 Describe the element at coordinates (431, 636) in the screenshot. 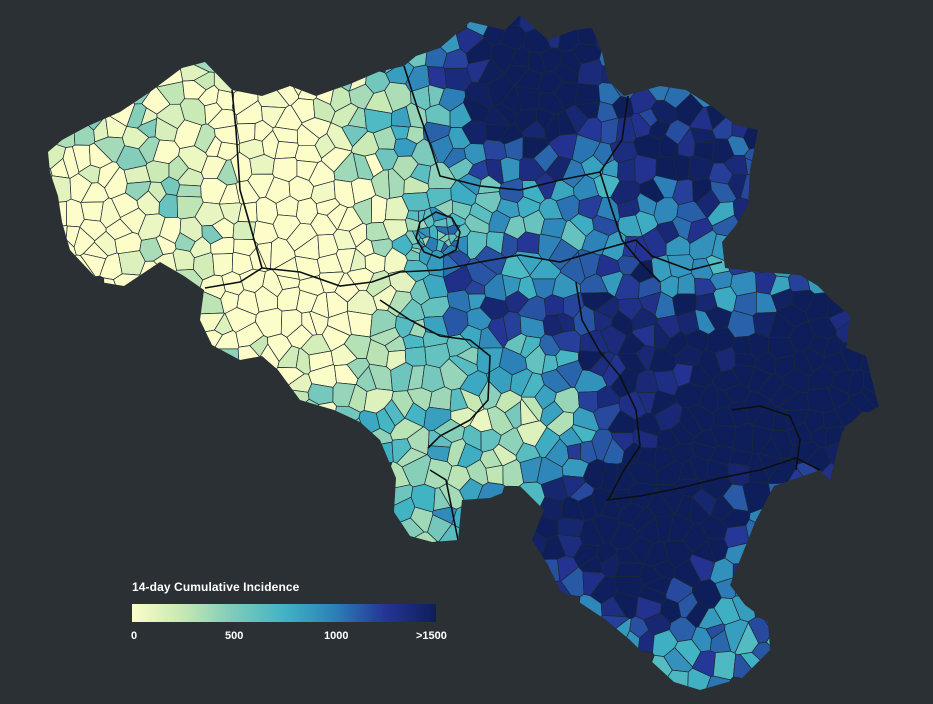

I see `legend-tick-1500: >1500` at that location.